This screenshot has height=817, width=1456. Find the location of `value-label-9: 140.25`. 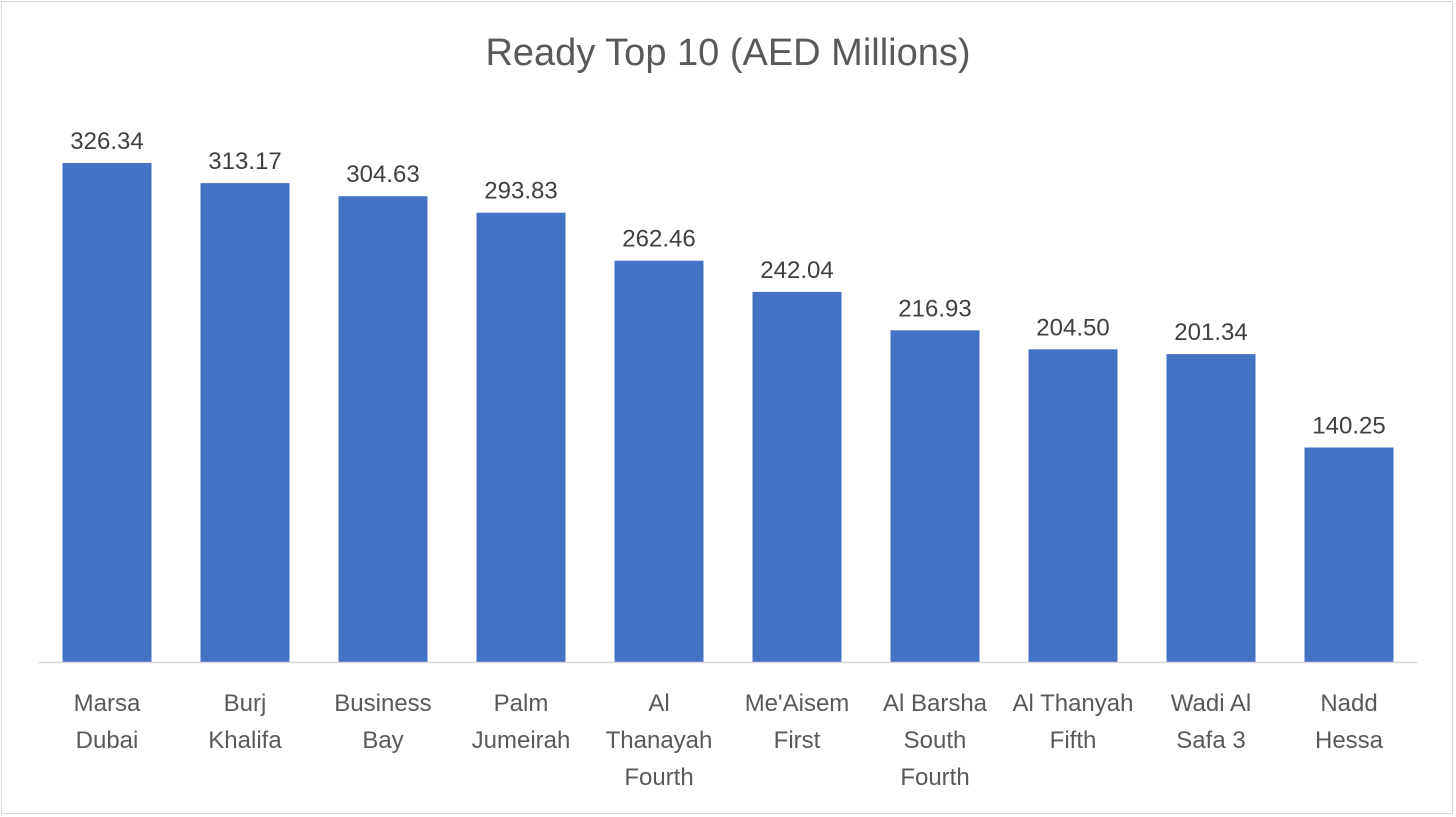

value-label-9: 140.25 is located at coordinates (1348, 426).